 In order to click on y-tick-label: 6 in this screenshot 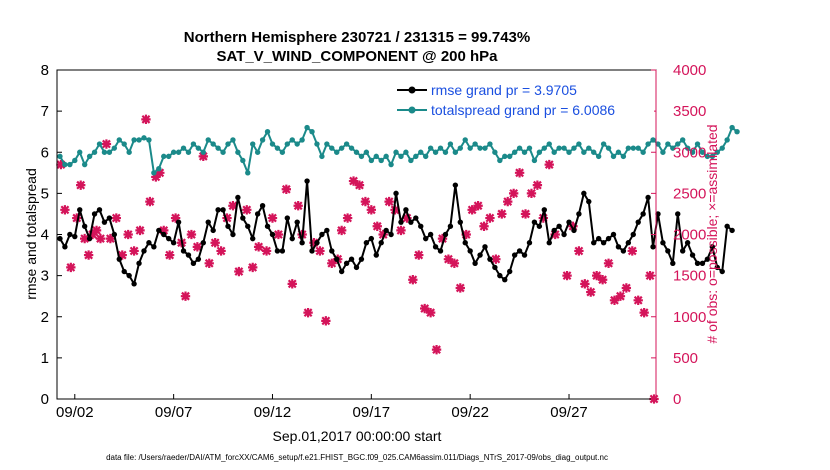, I will do `click(45, 152)`.